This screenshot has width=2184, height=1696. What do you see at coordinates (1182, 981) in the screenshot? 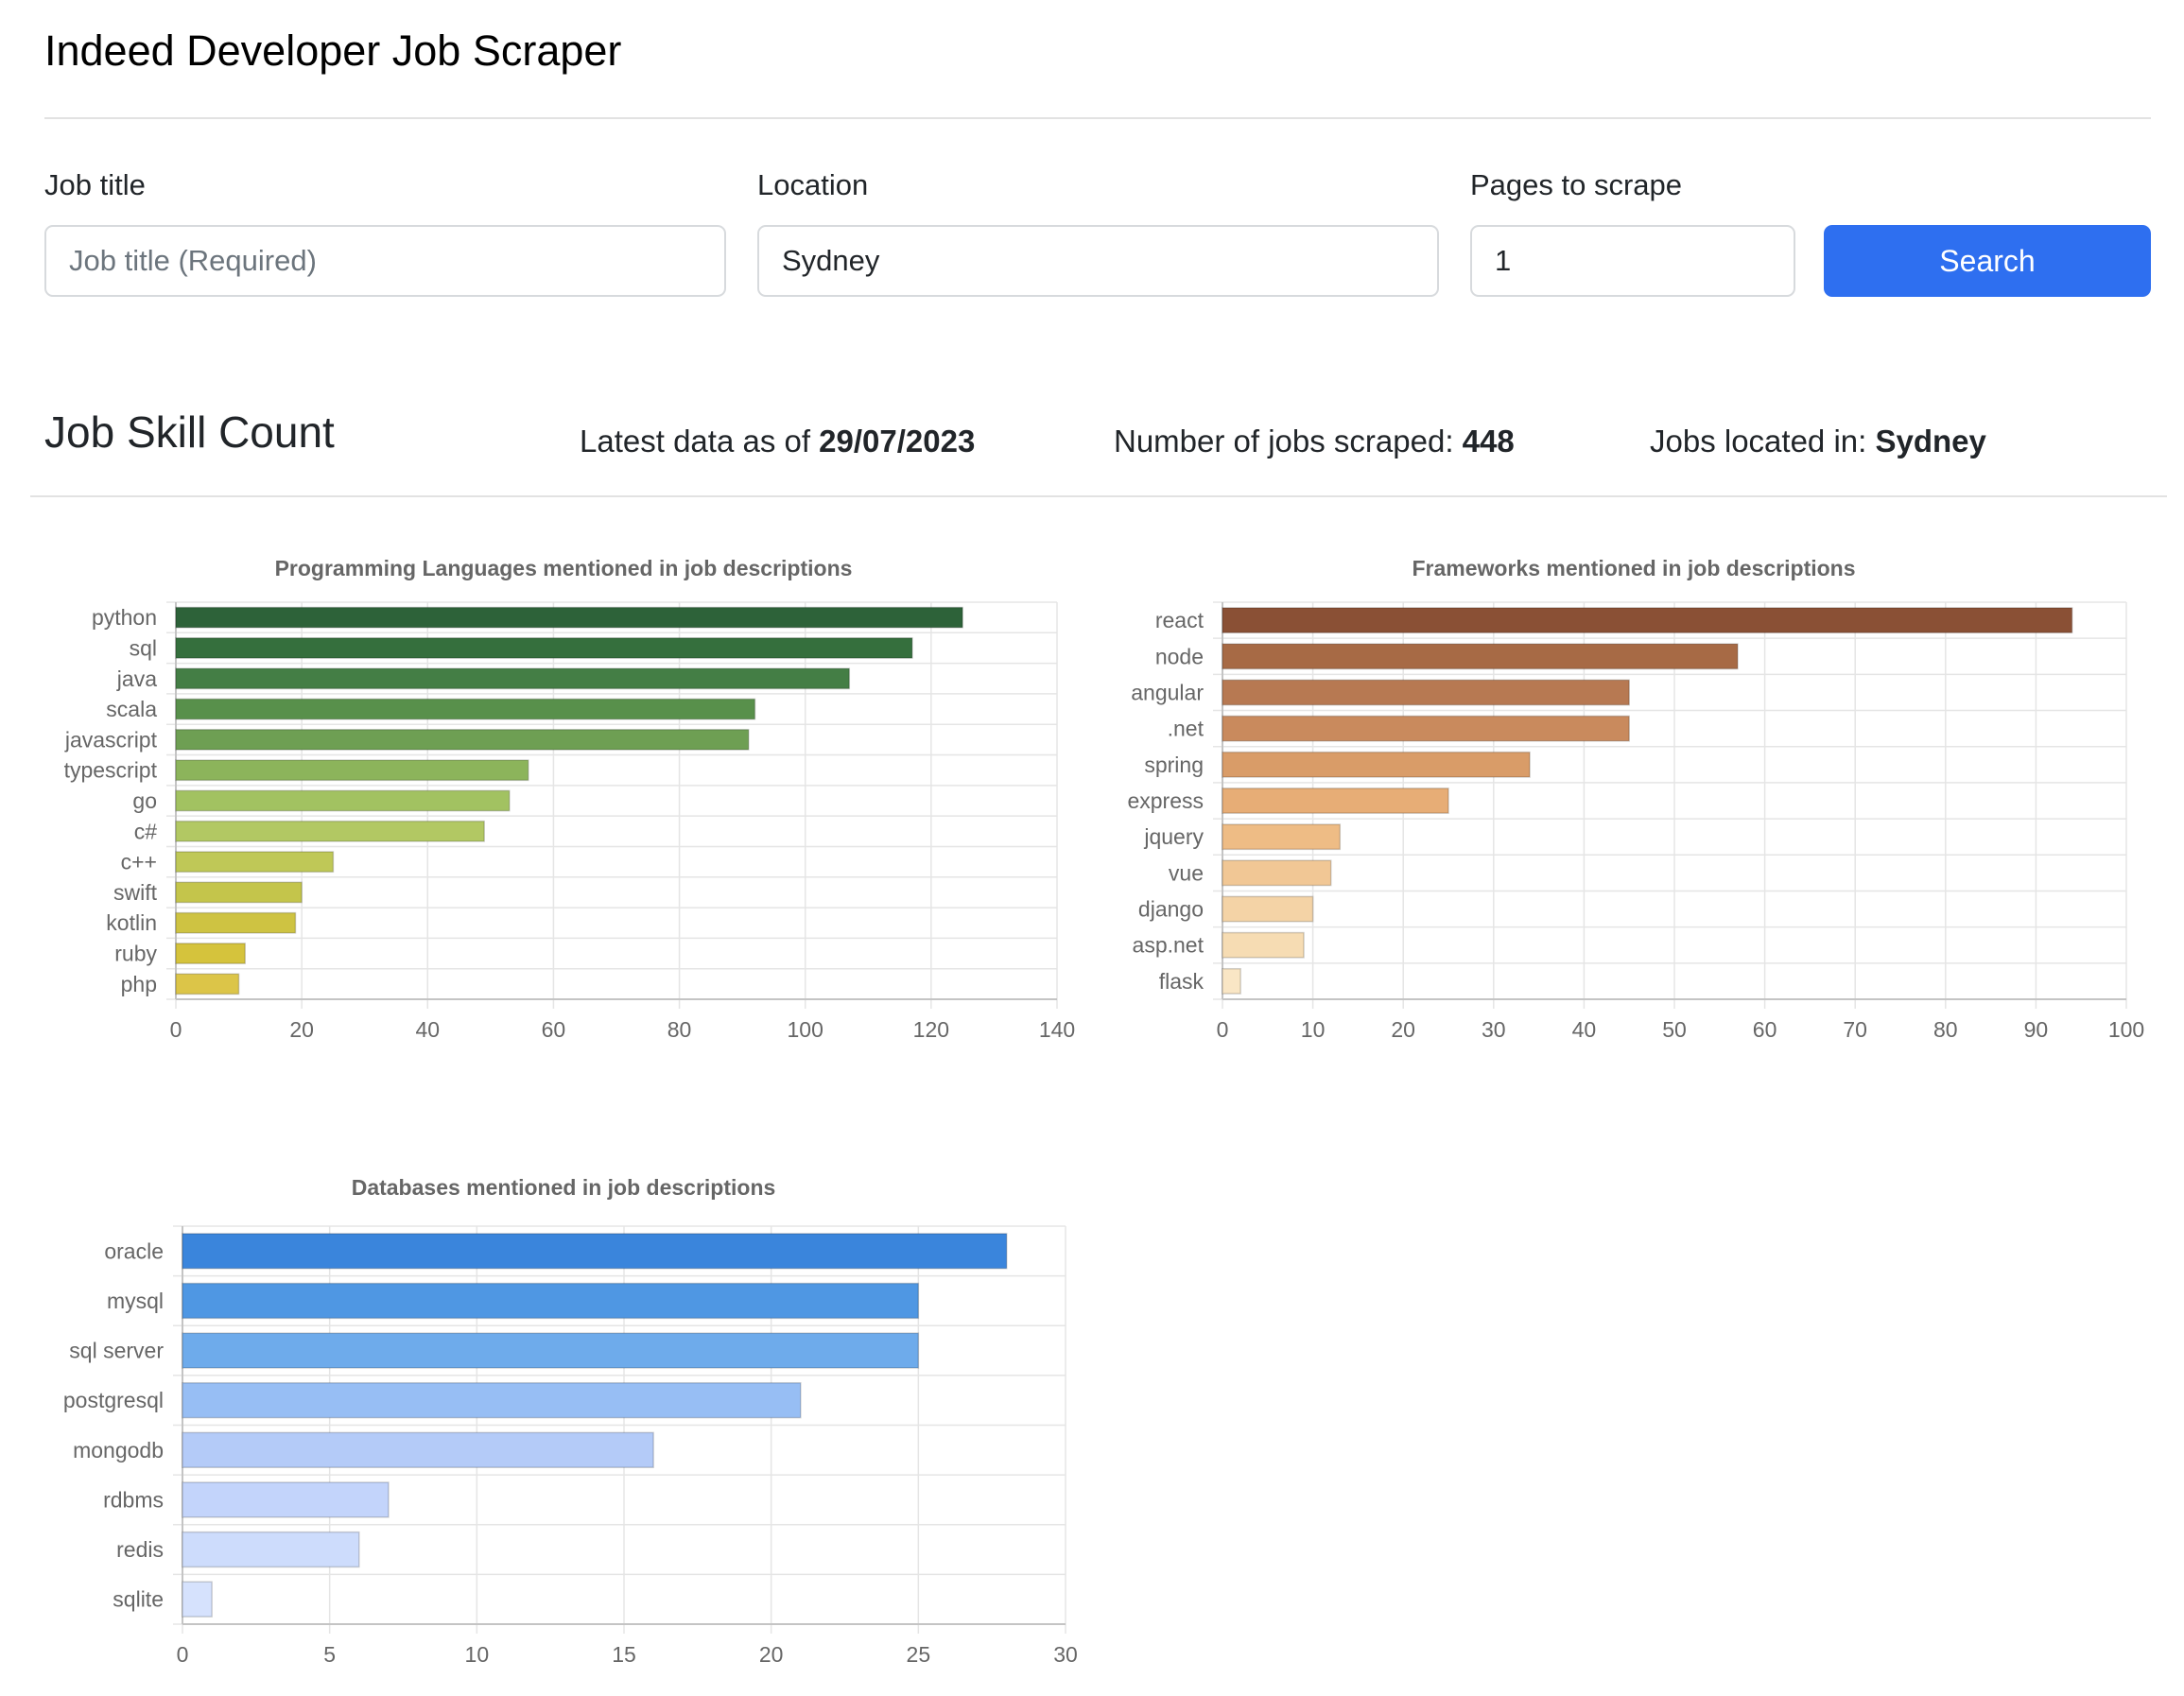
I see `frameworks-category-label: flask` at bounding box center [1182, 981].